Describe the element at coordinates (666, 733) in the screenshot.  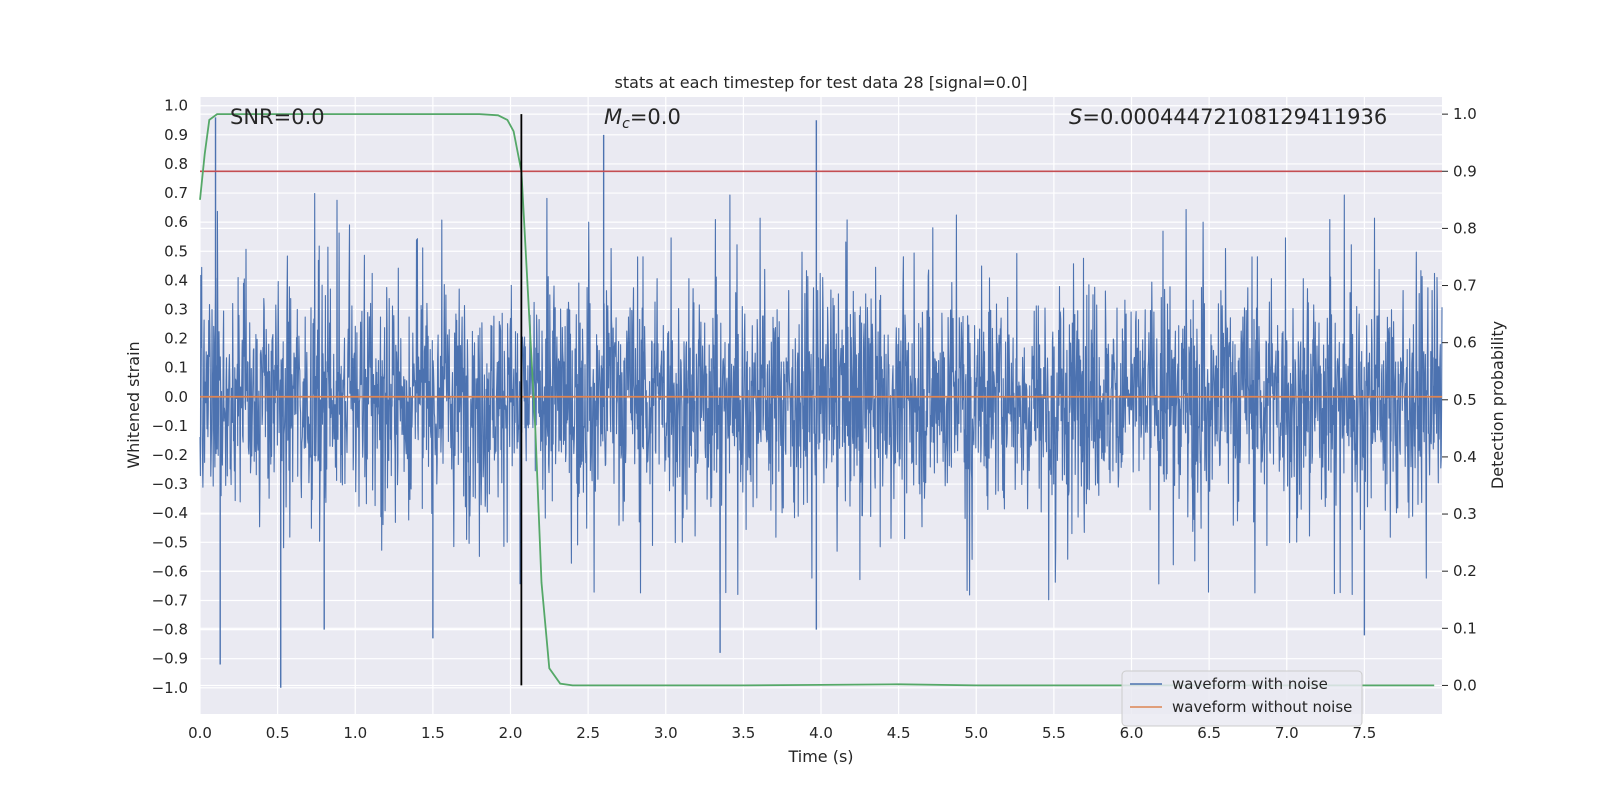
I see `x-tick-label: 3.0` at that location.